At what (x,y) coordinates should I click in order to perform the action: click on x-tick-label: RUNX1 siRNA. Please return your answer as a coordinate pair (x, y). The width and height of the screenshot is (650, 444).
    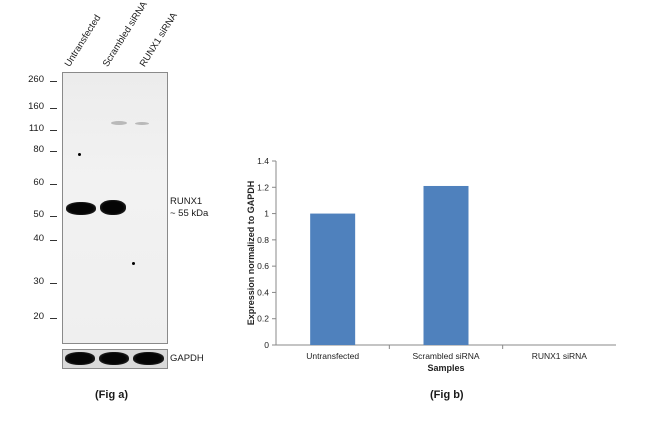
    Looking at the image, I should click on (560, 356).